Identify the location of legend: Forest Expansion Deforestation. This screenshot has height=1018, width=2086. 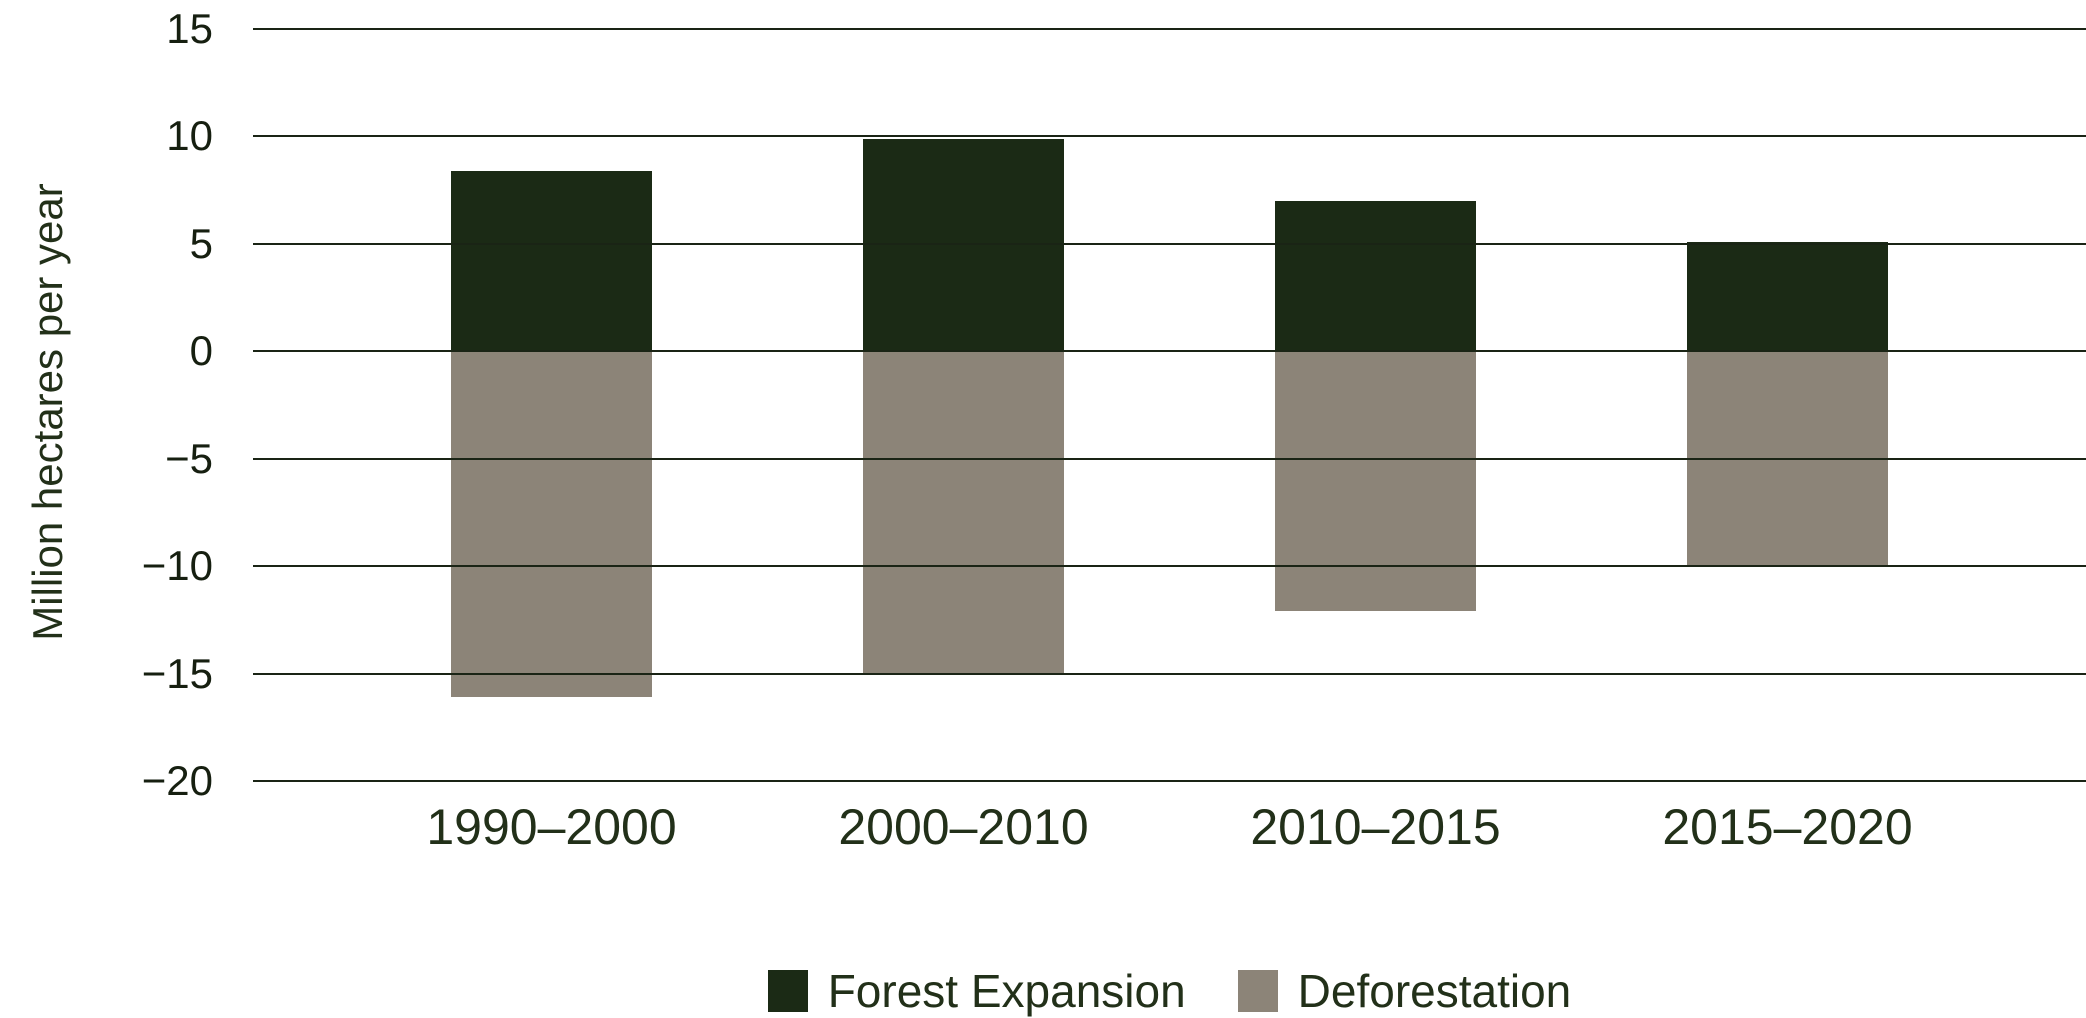
(1169, 991).